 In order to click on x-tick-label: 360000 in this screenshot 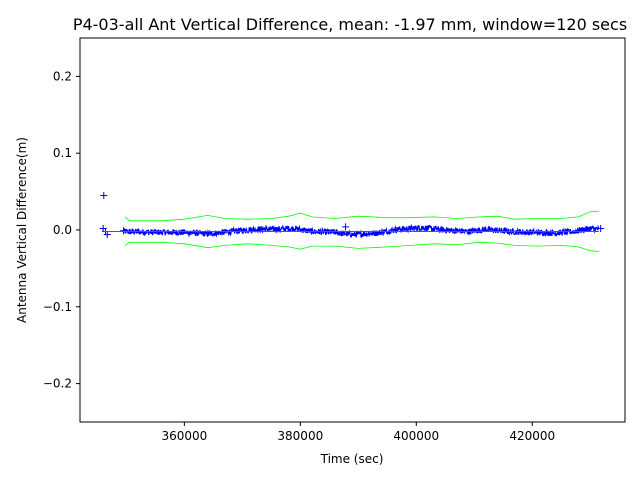, I will do `click(184, 436)`.